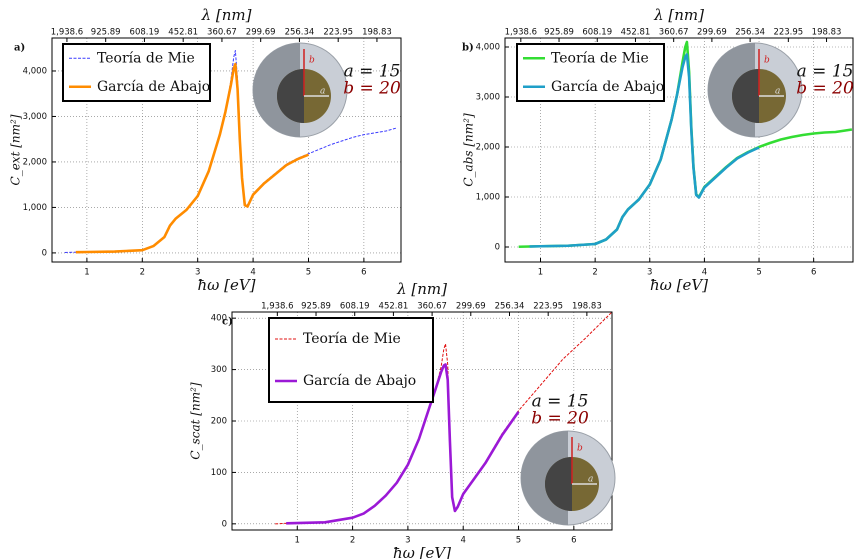 The width and height of the screenshot is (857, 559). Describe the element at coordinates (469, 150) in the screenshot. I see `y-axis-label: C_abs [nm²]` at that location.